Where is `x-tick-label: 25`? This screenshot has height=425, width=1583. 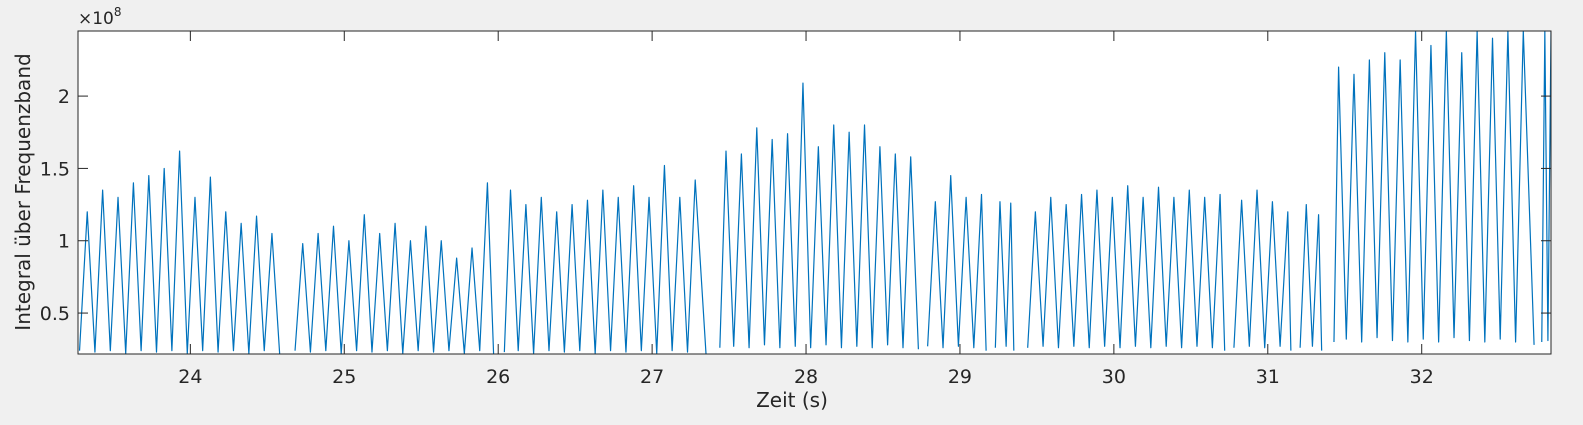 x-tick-label: 25 is located at coordinates (344, 377).